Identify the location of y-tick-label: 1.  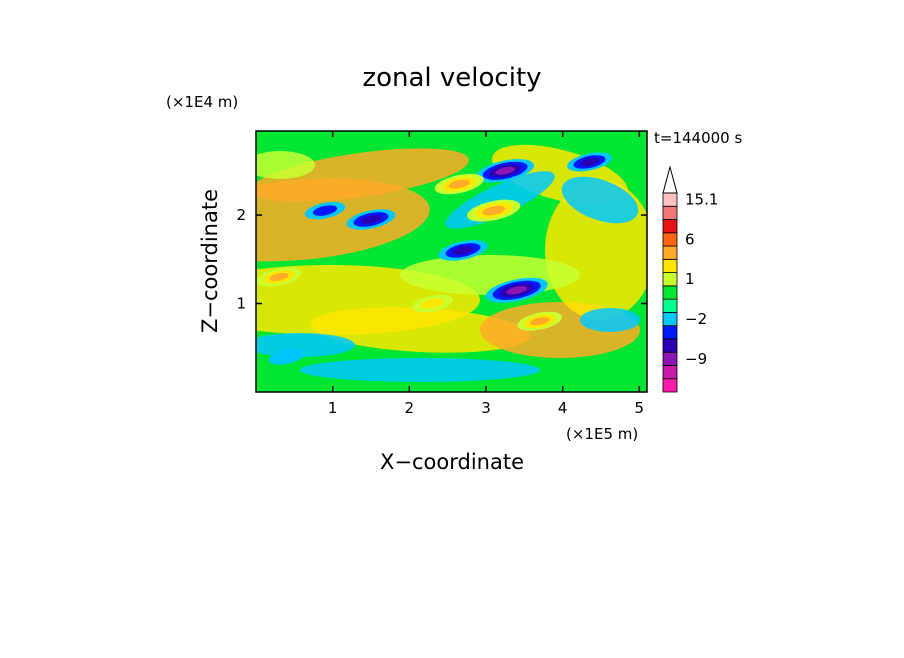
(241, 304).